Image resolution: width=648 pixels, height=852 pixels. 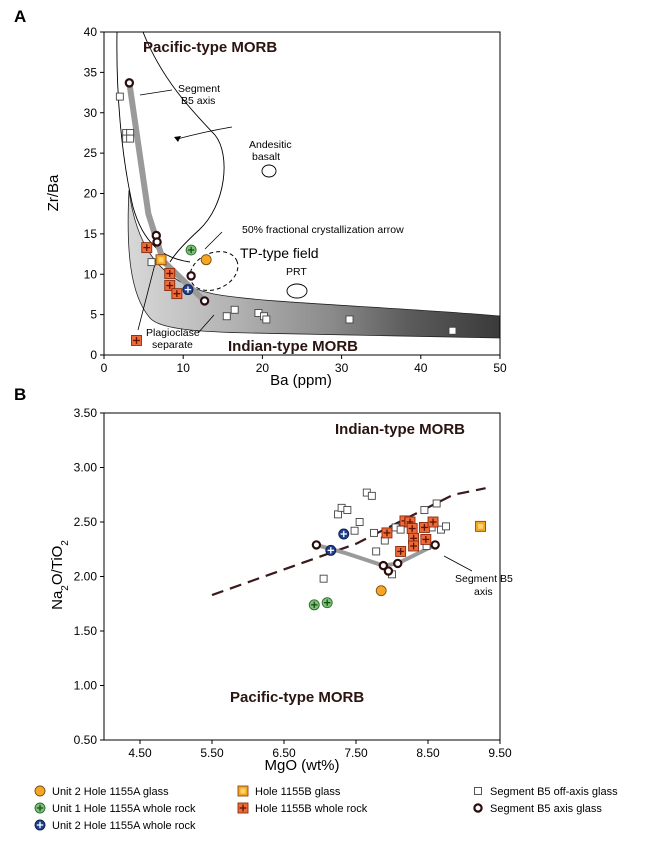 I want to click on legend-swatch-green-plus-circle, so click(x=40, y=808).